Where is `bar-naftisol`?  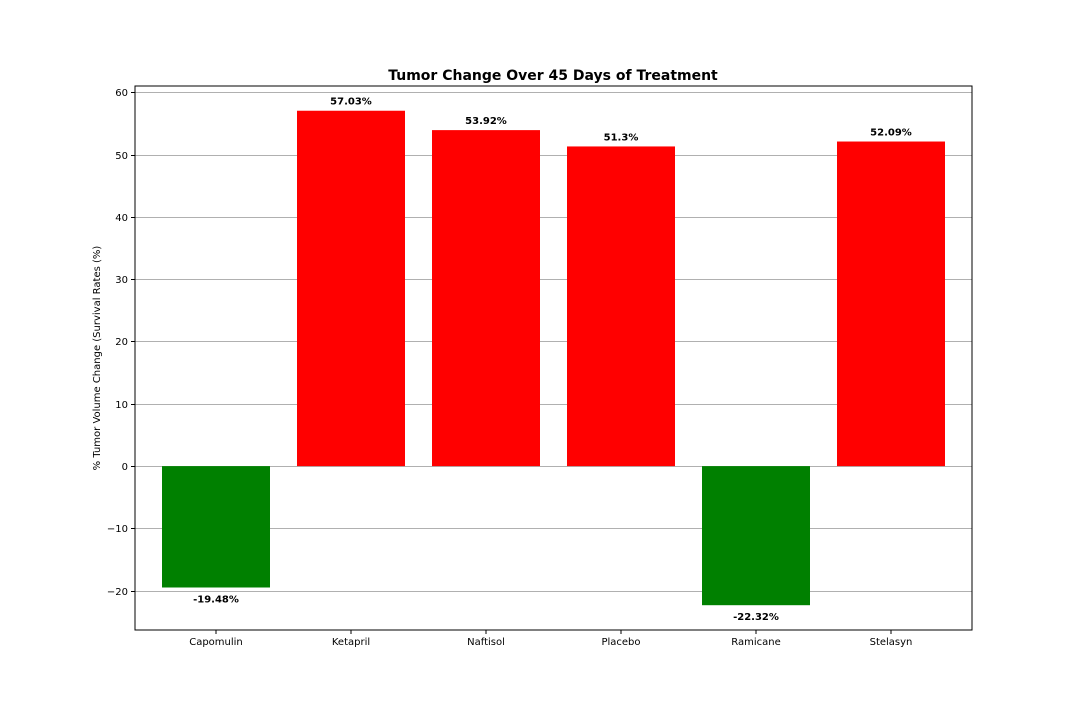
bar-naftisol is located at coordinates (486, 298).